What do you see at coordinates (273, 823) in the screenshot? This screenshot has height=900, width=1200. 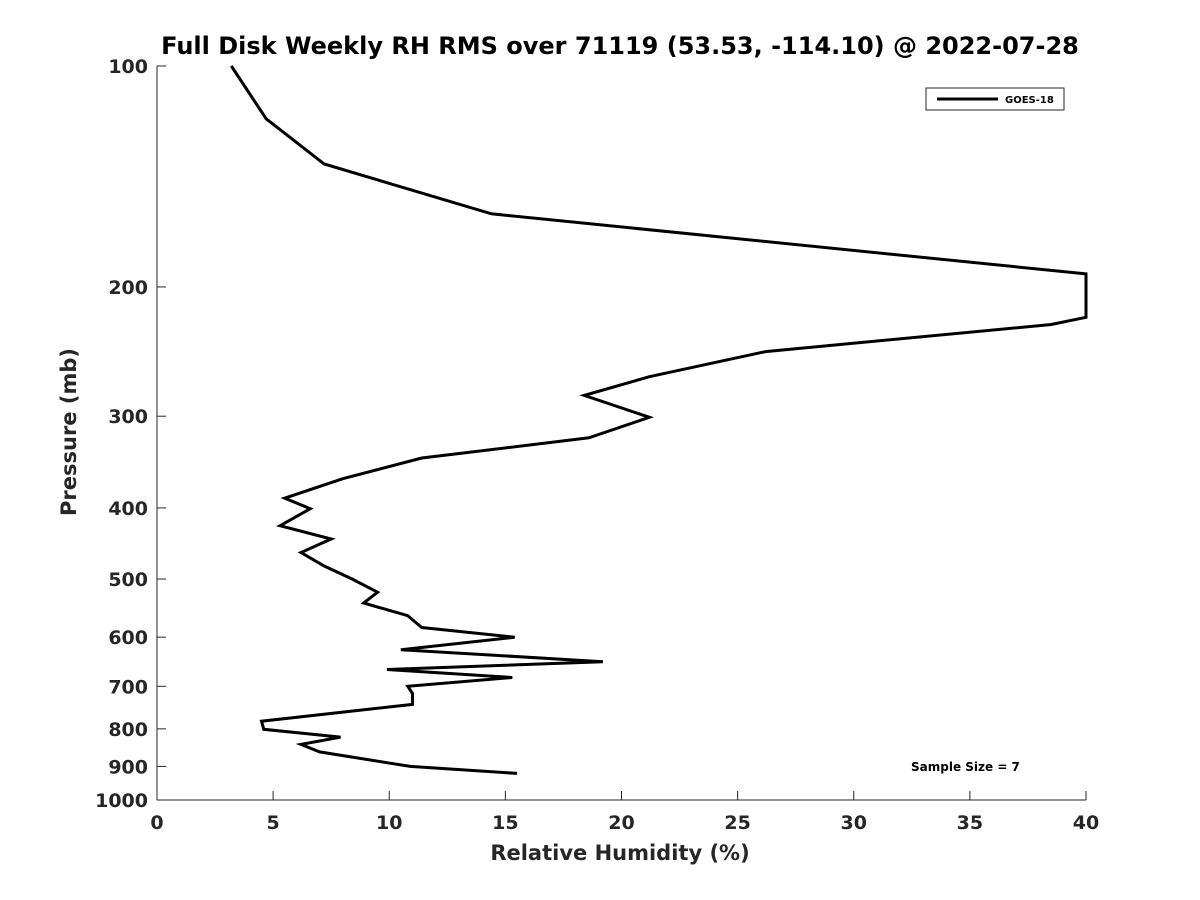 I see `x-tick-label: 5` at bounding box center [273, 823].